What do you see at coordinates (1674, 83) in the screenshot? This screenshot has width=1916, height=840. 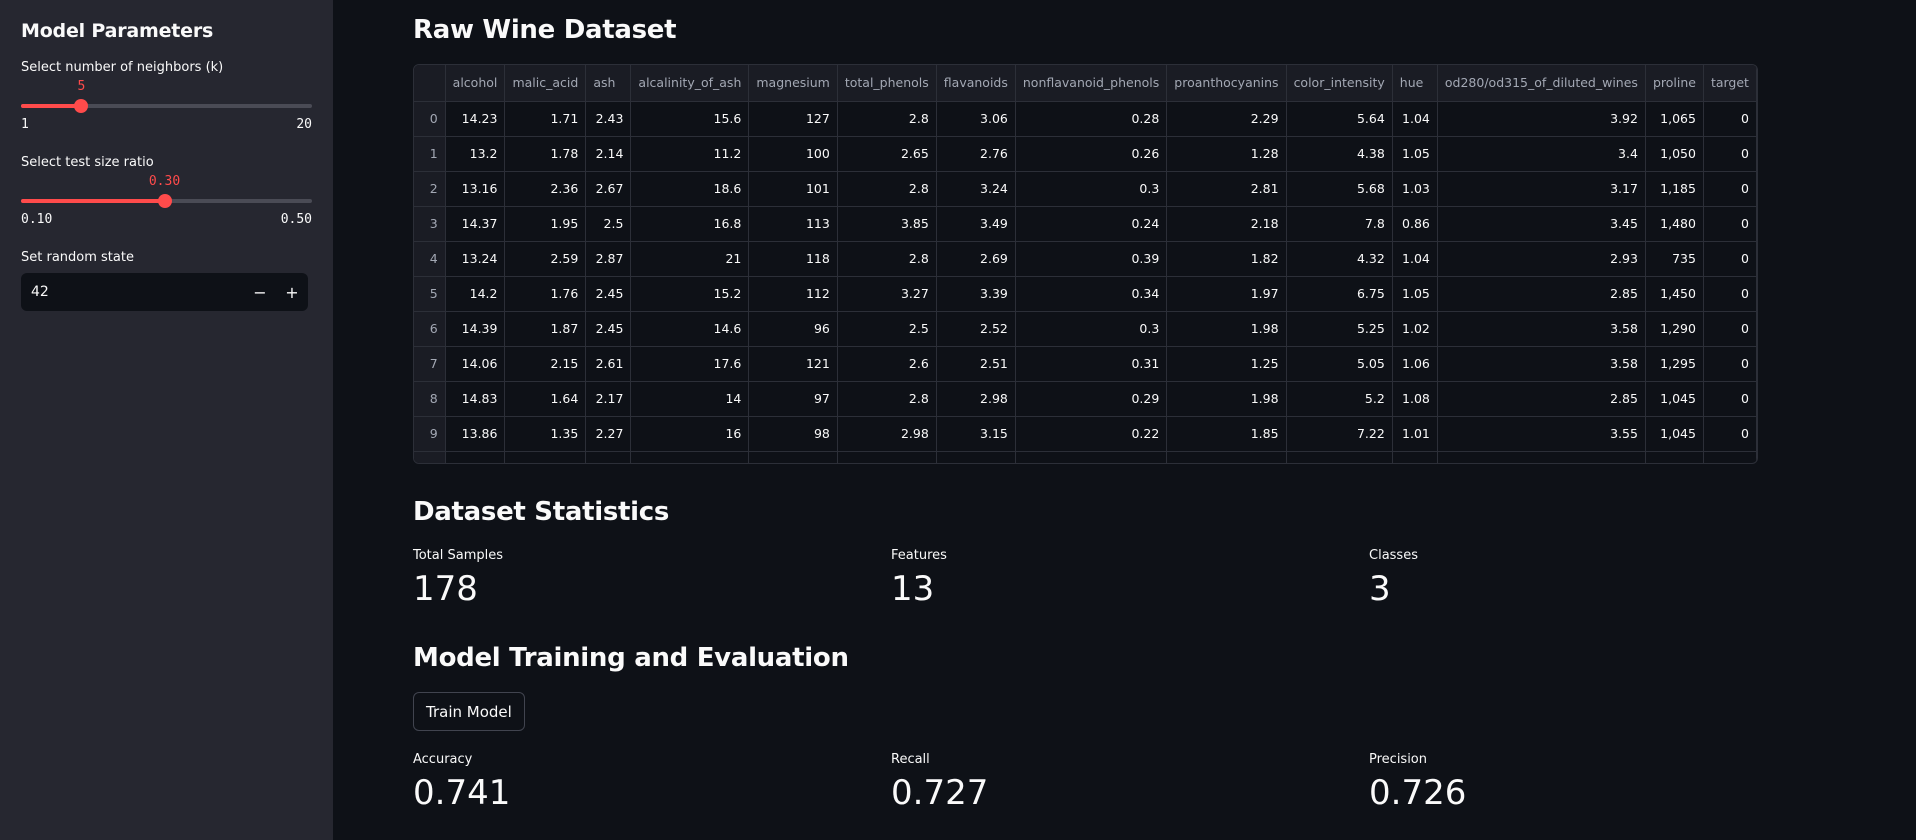 I see `column-header: proline` at bounding box center [1674, 83].